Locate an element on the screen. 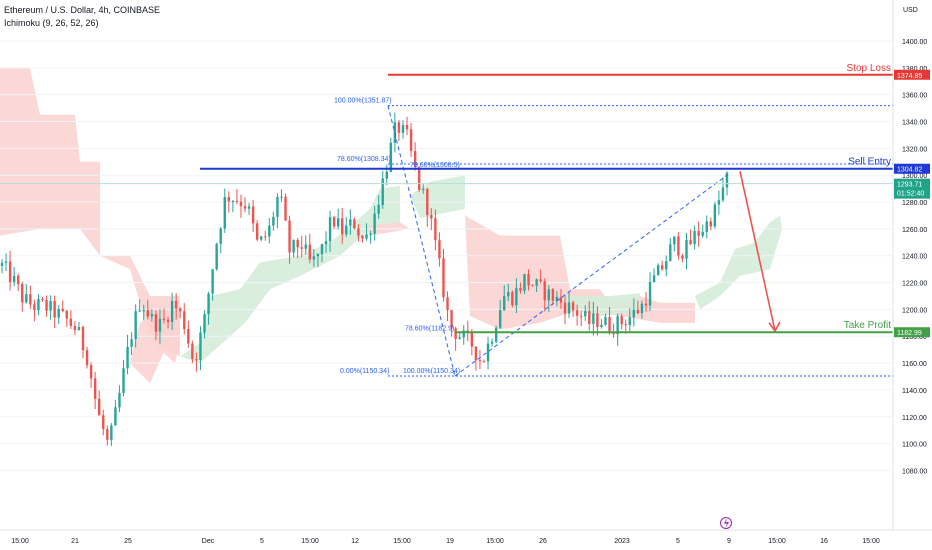 The width and height of the screenshot is (932, 550). fib-trend-line is located at coordinates (591, 275).